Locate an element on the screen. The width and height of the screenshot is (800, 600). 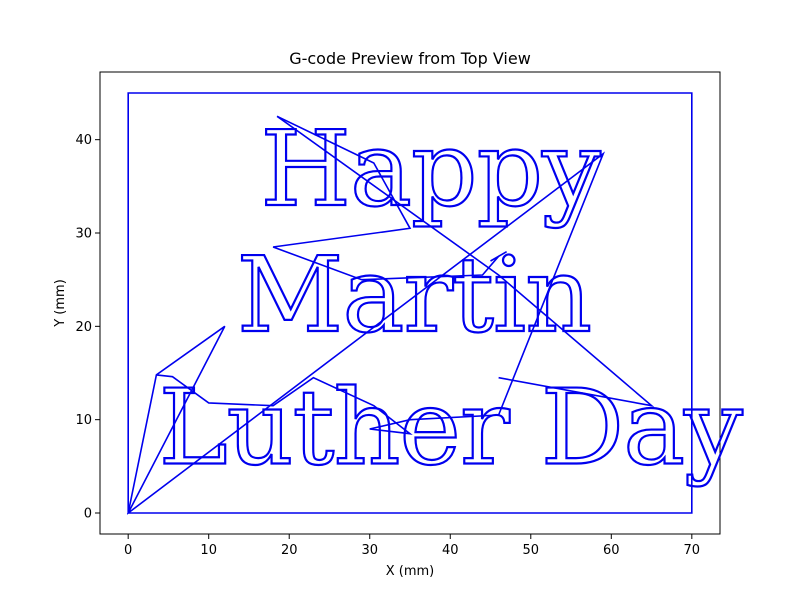
engraved-text-line-0: Happy is located at coordinates (430, 169).